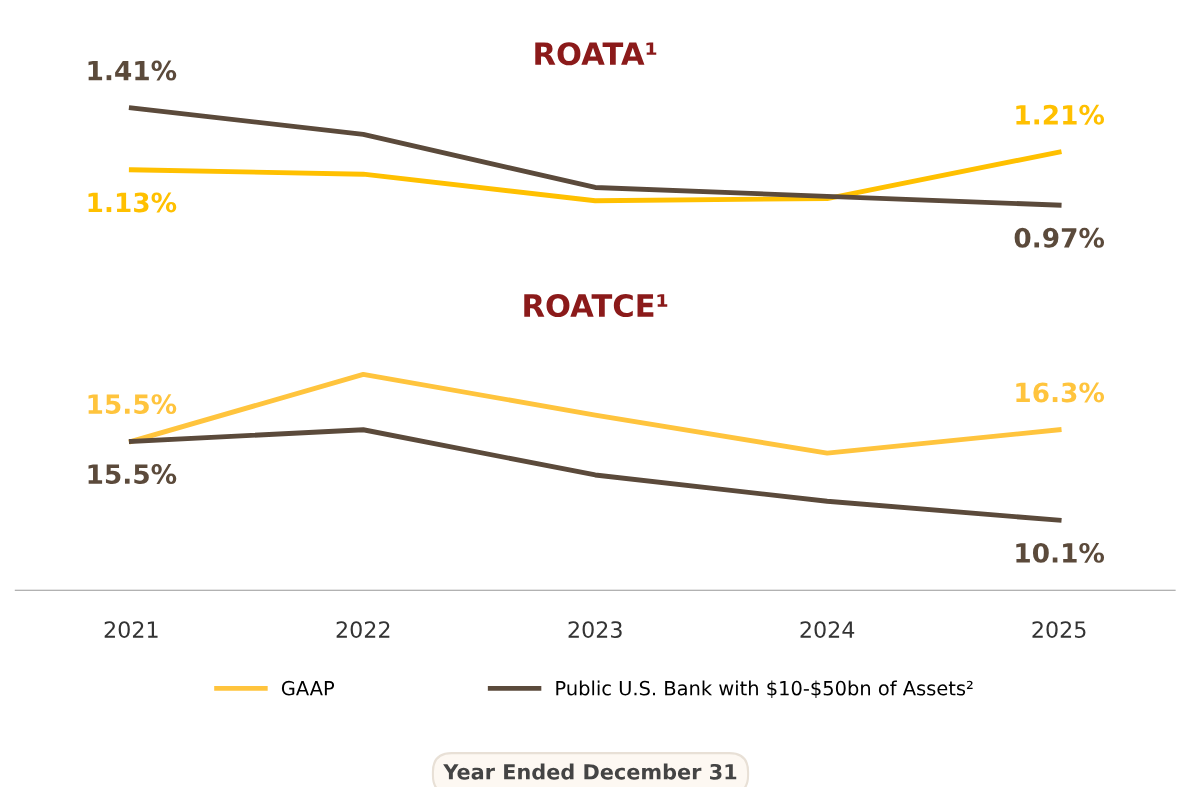  What do you see at coordinates (827, 630) in the screenshot?
I see `x-tick-label: 2024` at bounding box center [827, 630].